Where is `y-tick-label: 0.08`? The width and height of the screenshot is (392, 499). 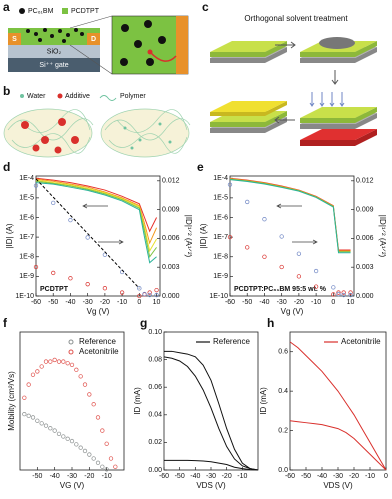
y-tick-label: 0.08 is located at coordinates (155, 359).